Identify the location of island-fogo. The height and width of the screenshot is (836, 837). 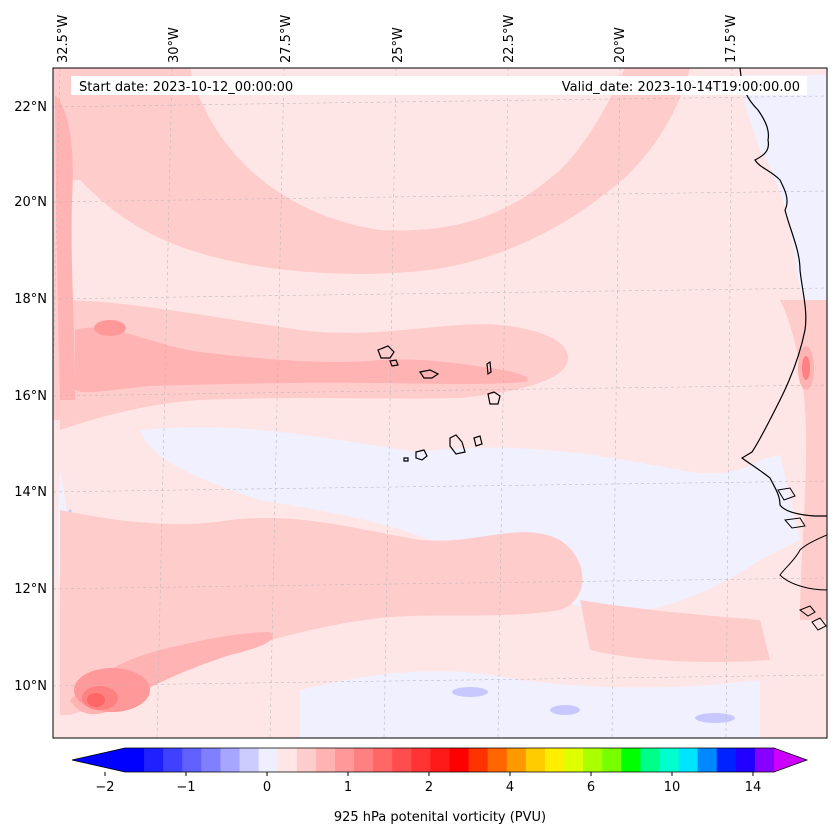
(421, 455).